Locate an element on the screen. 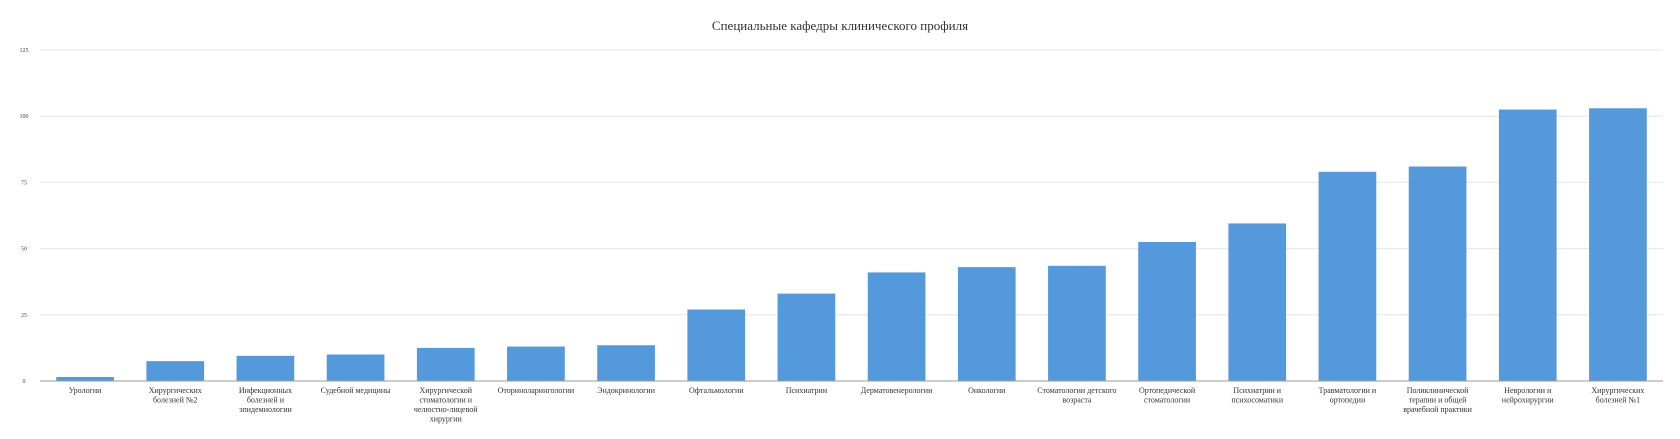  x-tick-label-line: Хирургической is located at coordinates (445, 390).